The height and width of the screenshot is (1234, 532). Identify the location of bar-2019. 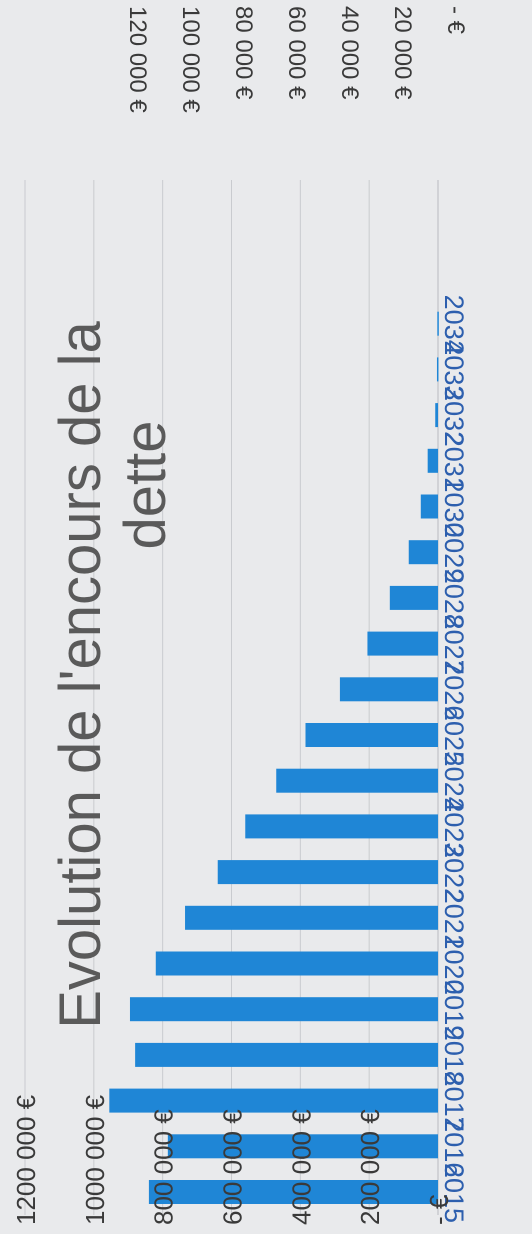
(284, 1009).